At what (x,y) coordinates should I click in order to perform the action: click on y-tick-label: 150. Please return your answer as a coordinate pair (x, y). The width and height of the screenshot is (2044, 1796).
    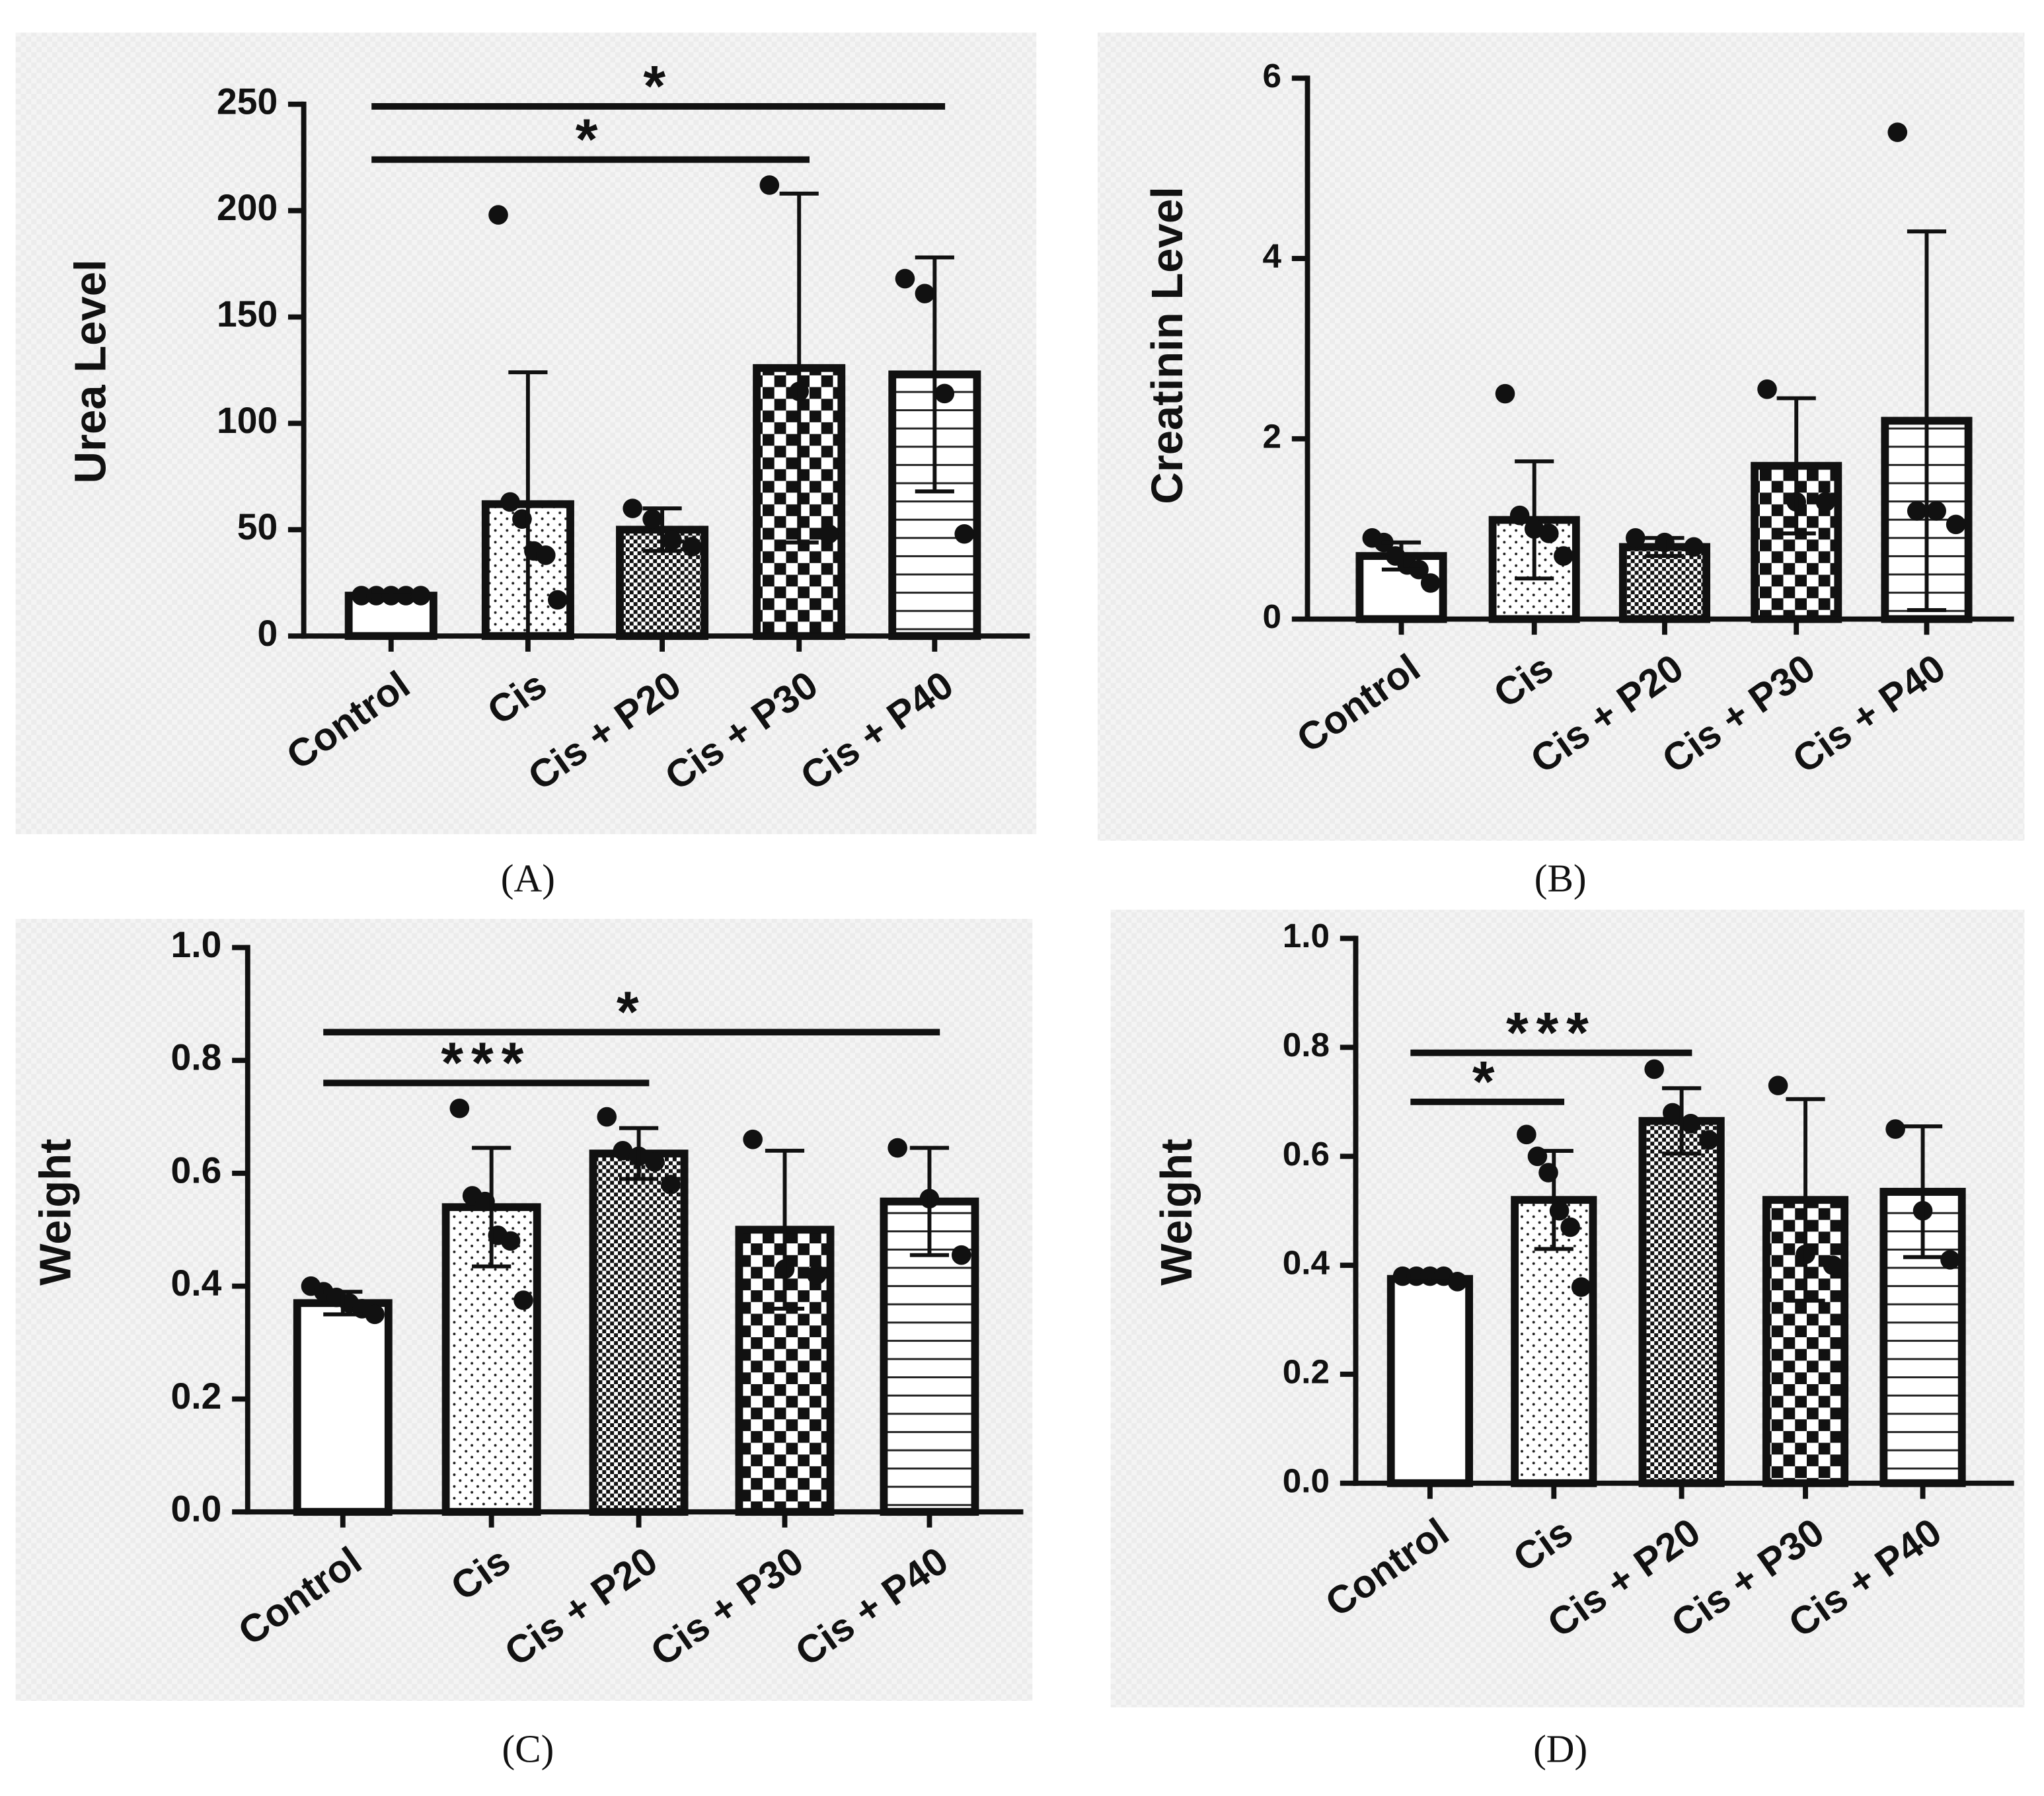
    Looking at the image, I should click on (247, 313).